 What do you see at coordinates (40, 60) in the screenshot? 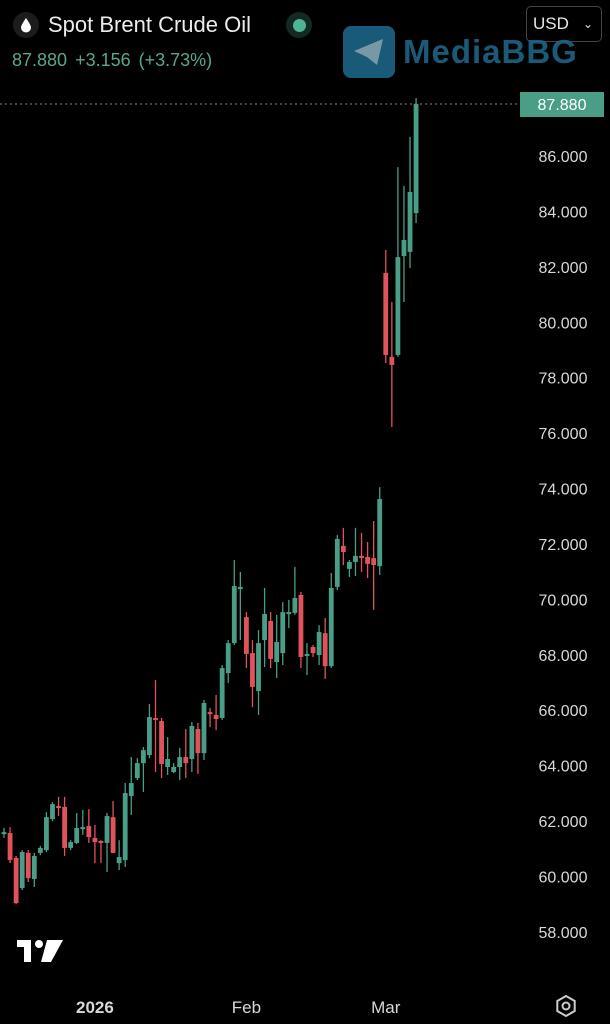
I see `last-price: 87.880` at bounding box center [40, 60].